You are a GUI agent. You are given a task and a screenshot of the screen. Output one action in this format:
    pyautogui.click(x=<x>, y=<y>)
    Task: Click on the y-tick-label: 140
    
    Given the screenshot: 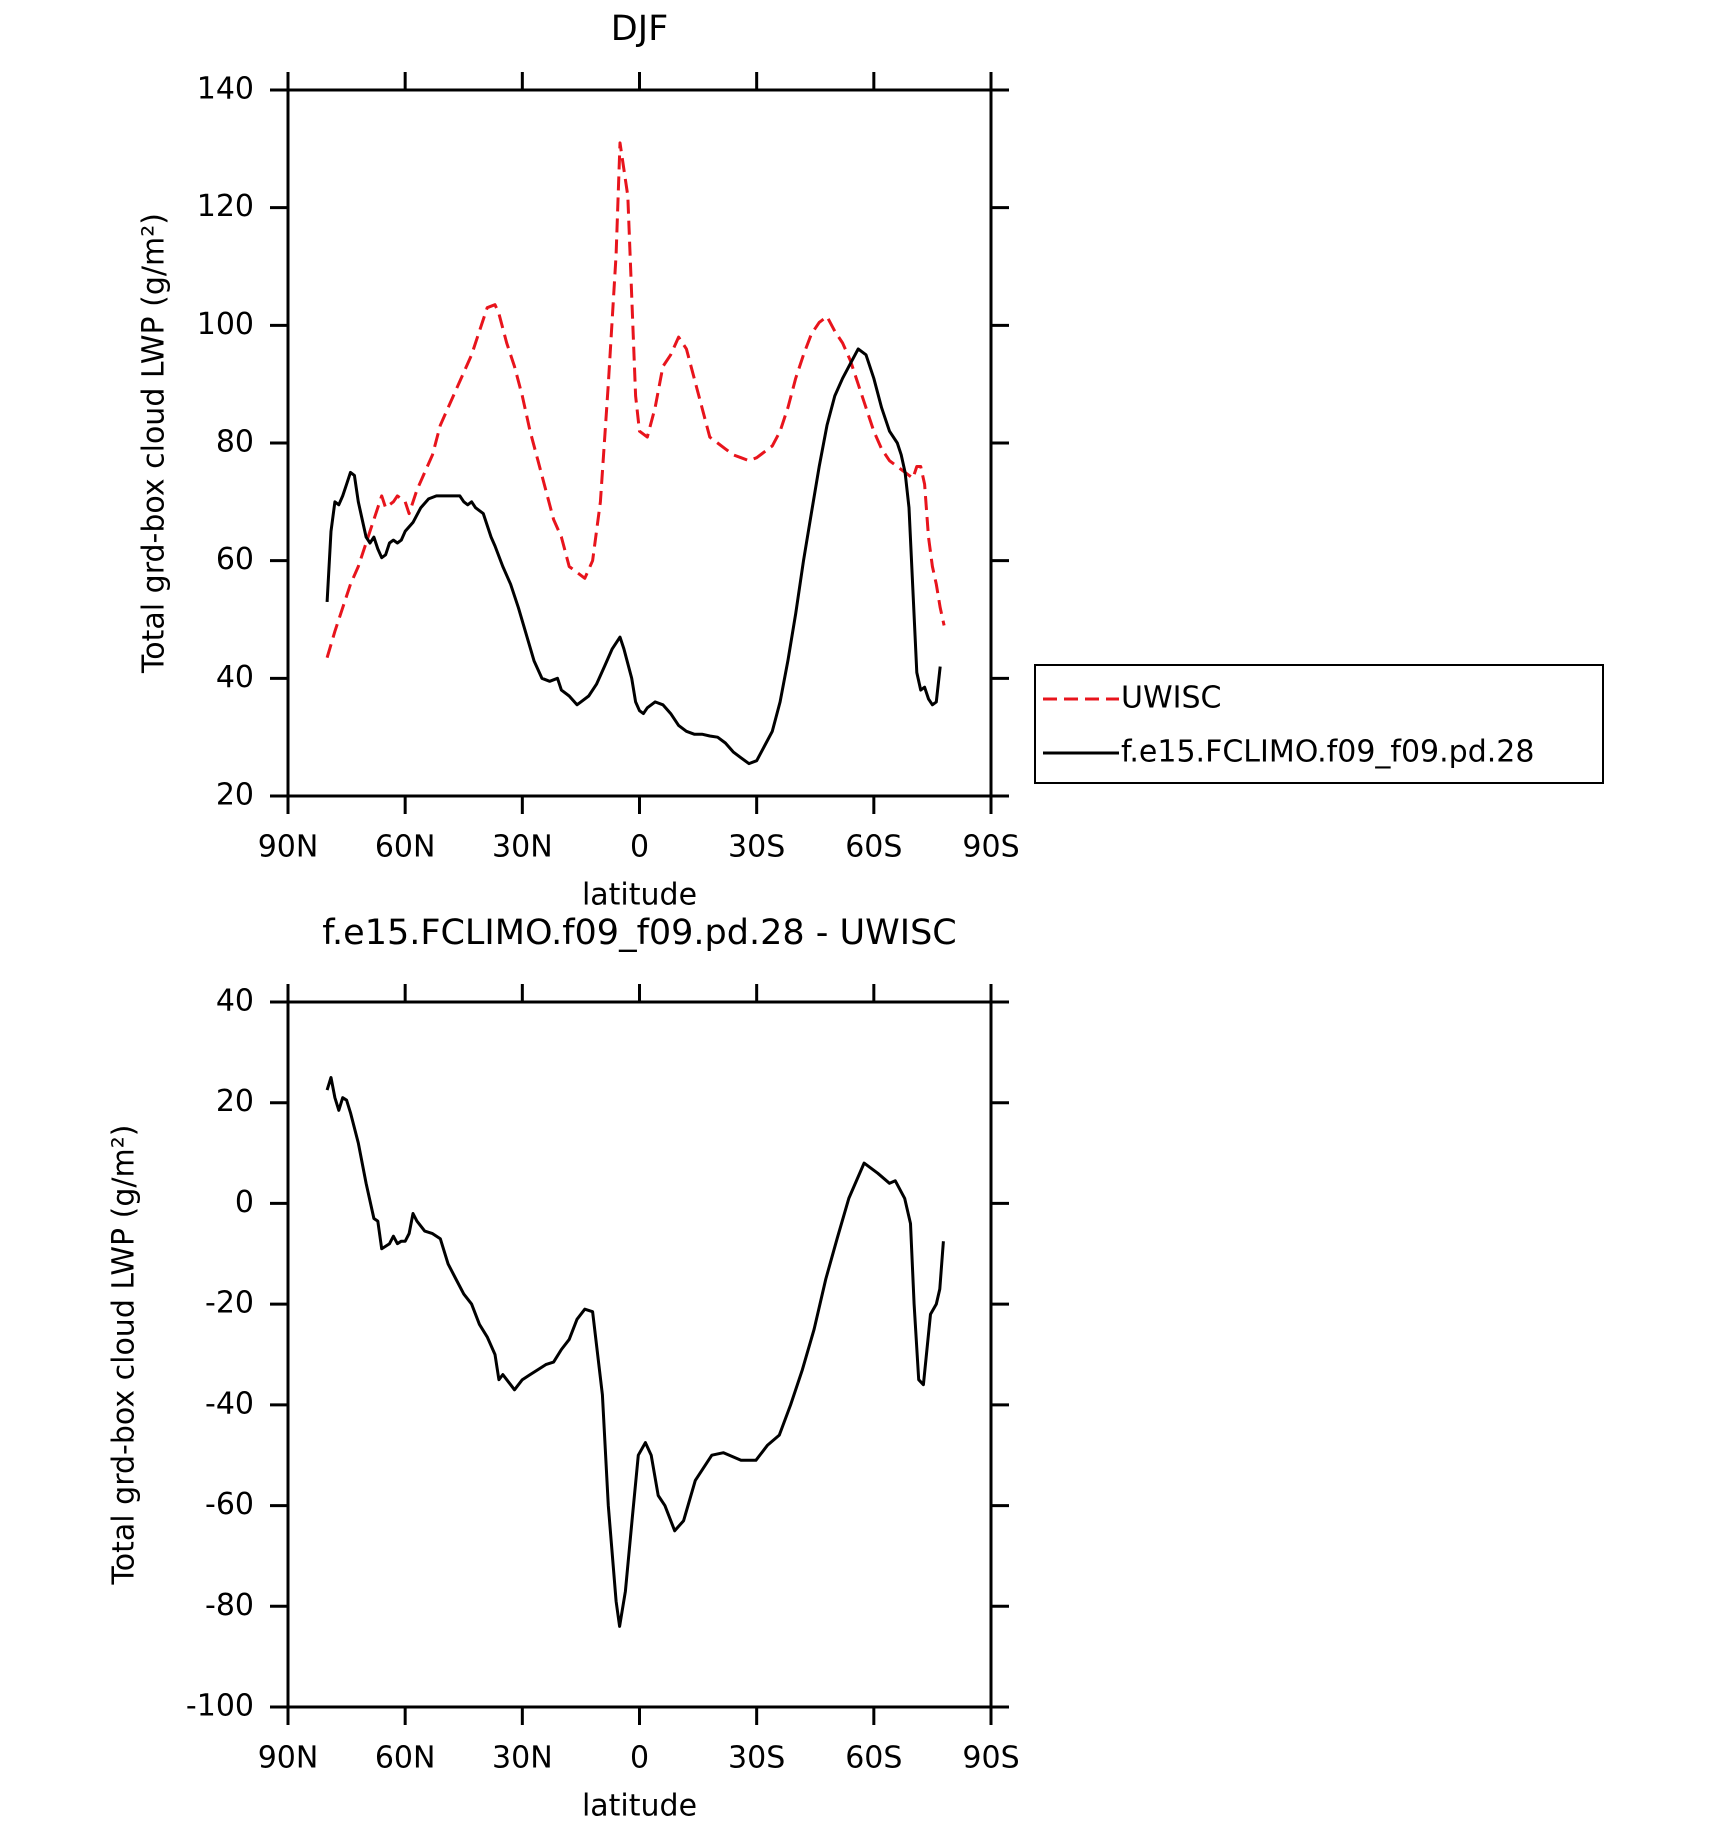 What is the action you would take?
    pyautogui.click(x=225, y=89)
    